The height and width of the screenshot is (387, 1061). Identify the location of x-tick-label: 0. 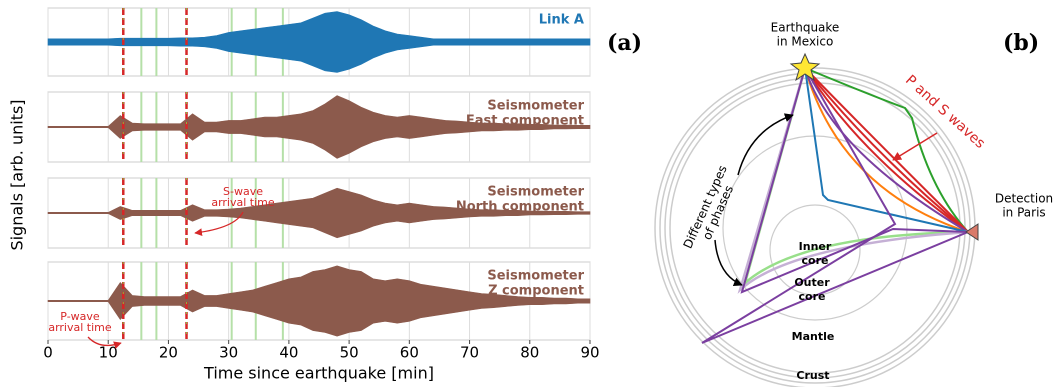
(48, 353).